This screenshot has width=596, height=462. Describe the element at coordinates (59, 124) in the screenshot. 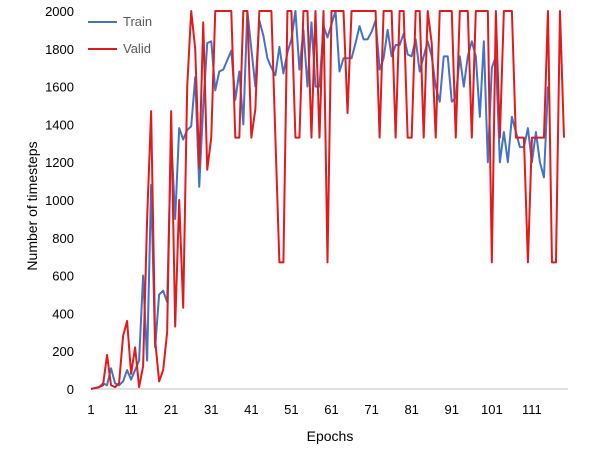

I see `y-tick-label: 1400` at that location.